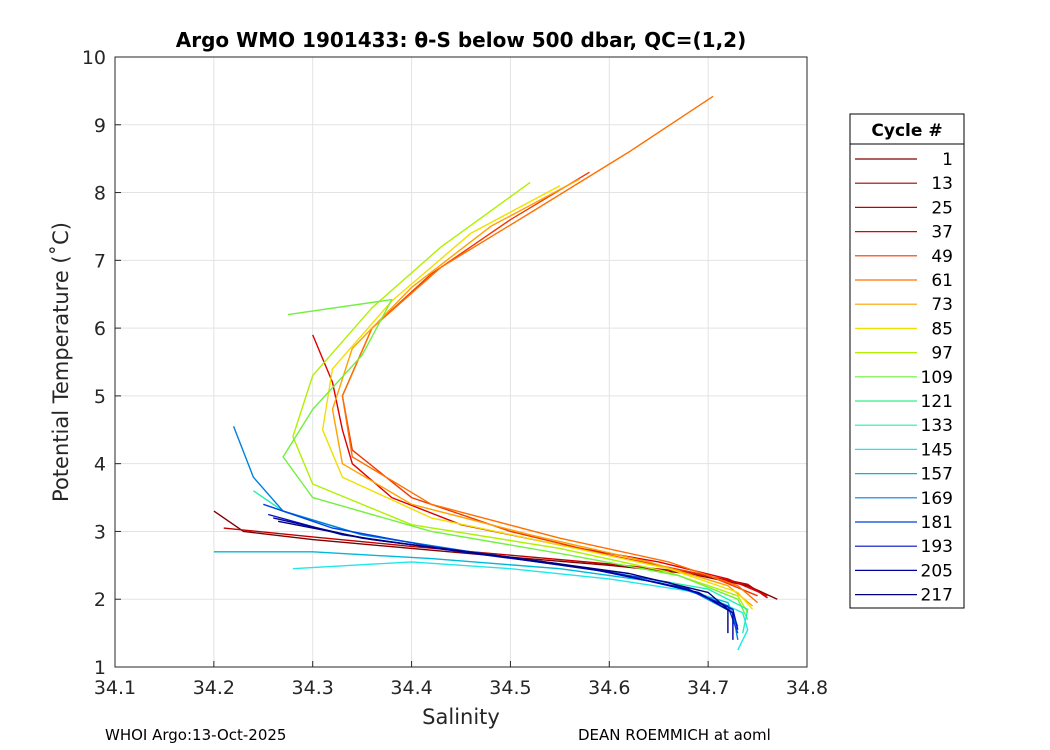 Image resolution: width=1050 pixels, height=750 pixels. I want to click on legend-label: 61, so click(942, 281).